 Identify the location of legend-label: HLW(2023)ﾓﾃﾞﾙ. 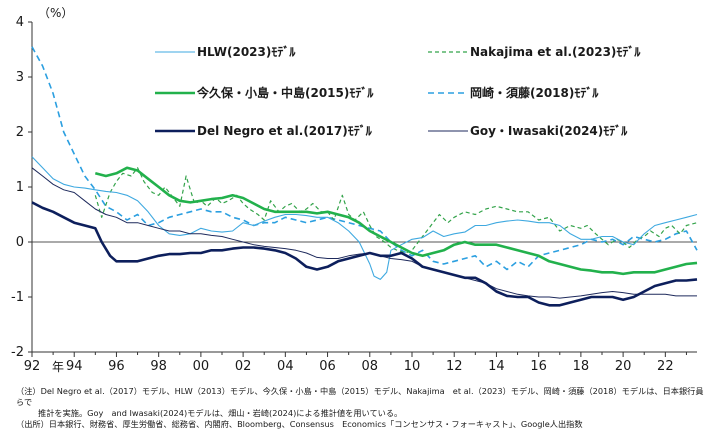
(246, 51).